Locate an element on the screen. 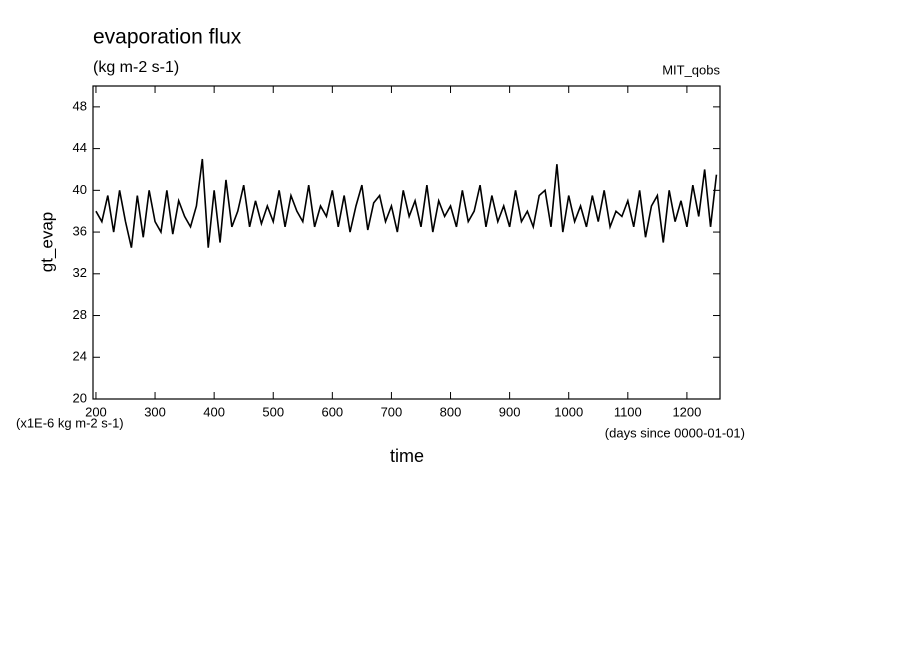  chart-title: evaporation flux is located at coordinates (167, 37).